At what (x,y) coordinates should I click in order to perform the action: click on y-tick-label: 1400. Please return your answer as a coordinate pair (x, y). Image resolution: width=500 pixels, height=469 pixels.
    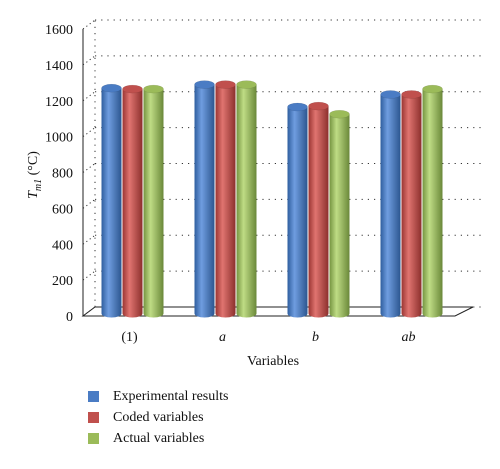
    Looking at the image, I should click on (59, 66).